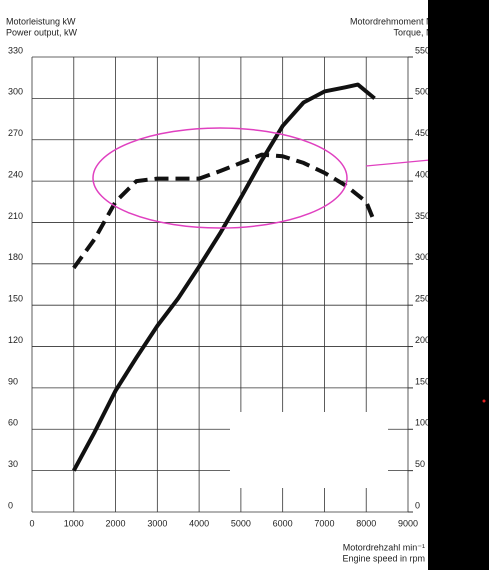 The image size is (489, 570). What do you see at coordinates (384, 547) in the screenshot?
I see `x-axis-title: Motordrehzahl min⁻¹` at bounding box center [384, 547].